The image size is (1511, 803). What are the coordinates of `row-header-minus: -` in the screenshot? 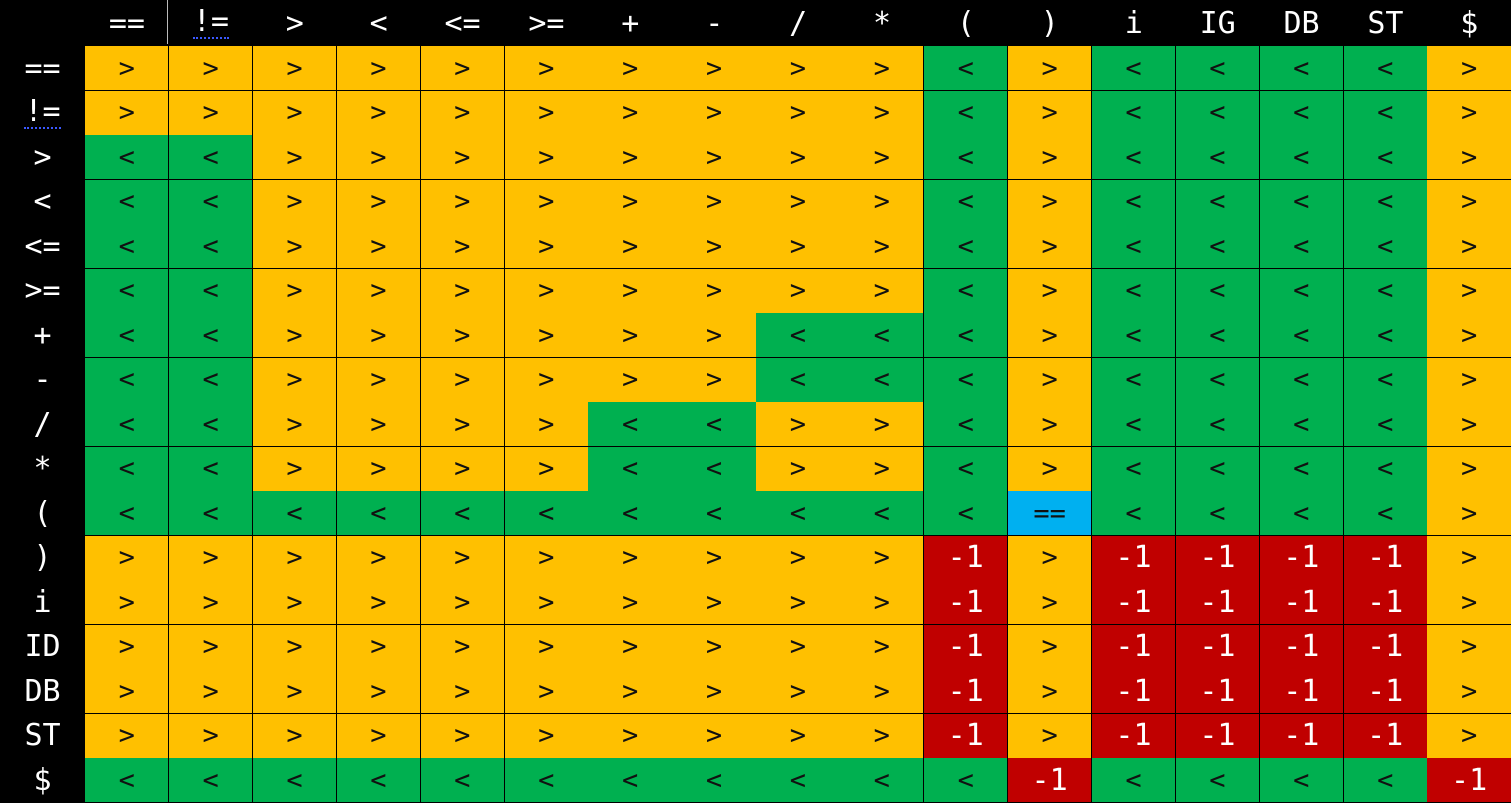 It's located at (42, 380).